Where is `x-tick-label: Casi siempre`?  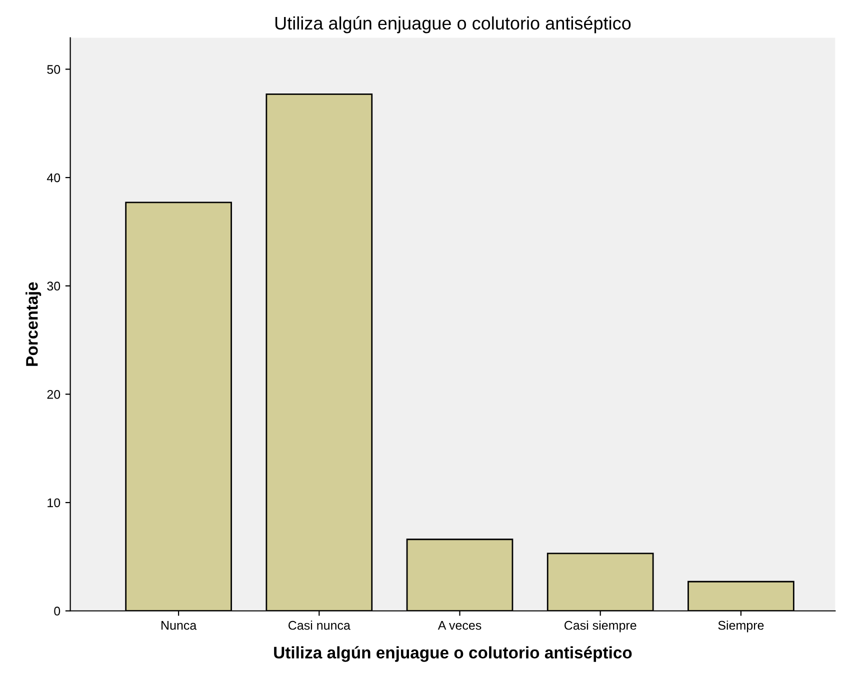 x-tick-label: Casi siempre is located at coordinates (600, 626).